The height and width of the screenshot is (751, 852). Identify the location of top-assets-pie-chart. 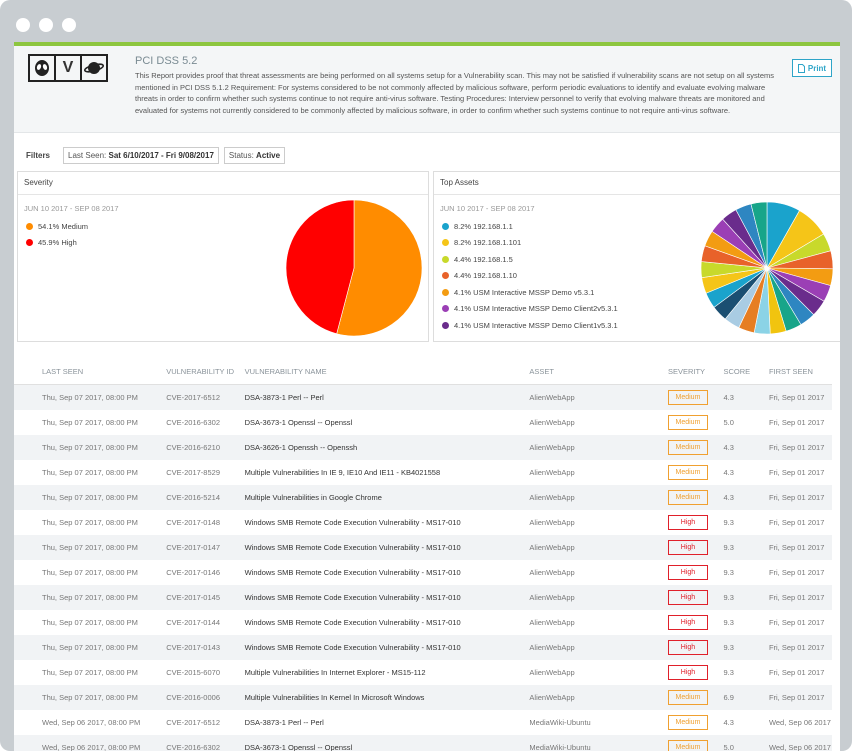
(769, 270).